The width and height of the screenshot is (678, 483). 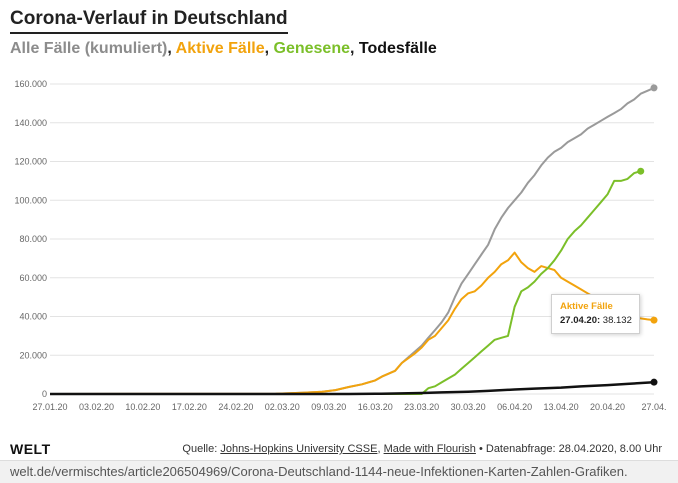 I want to click on x-tick-label: 10.02.20, so click(x=142, y=407).